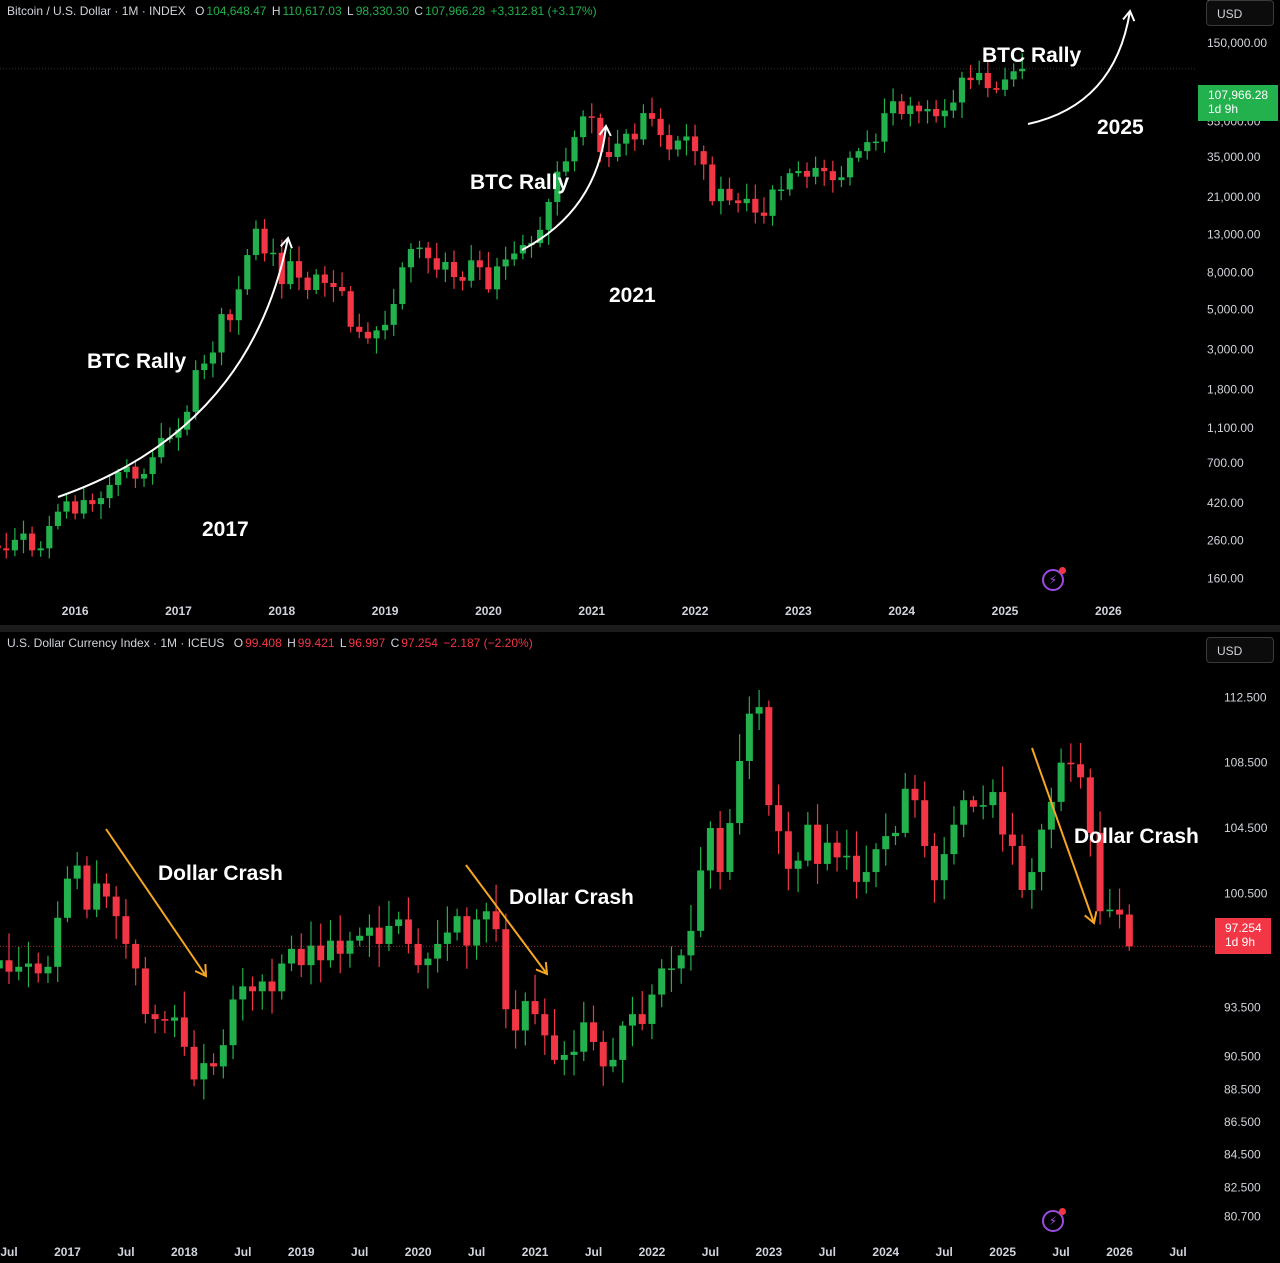  What do you see at coordinates (640, 628) in the screenshot?
I see `pane-separator` at bounding box center [640, 628].